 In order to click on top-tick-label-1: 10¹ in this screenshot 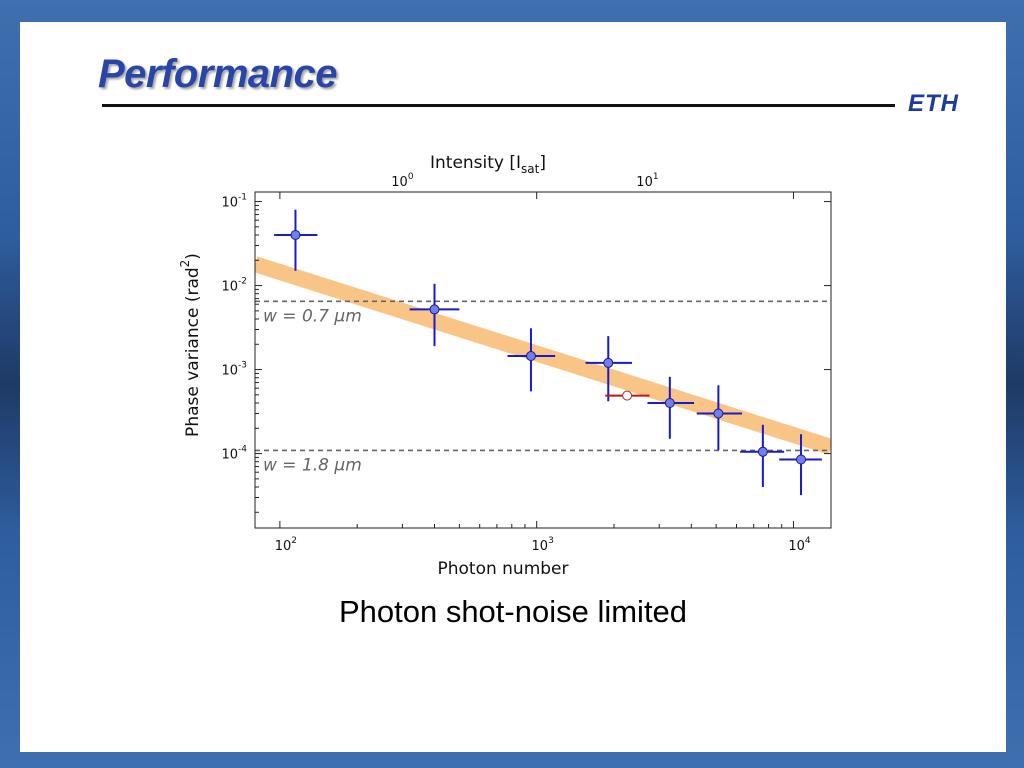, I will do `click(647, 181)`.